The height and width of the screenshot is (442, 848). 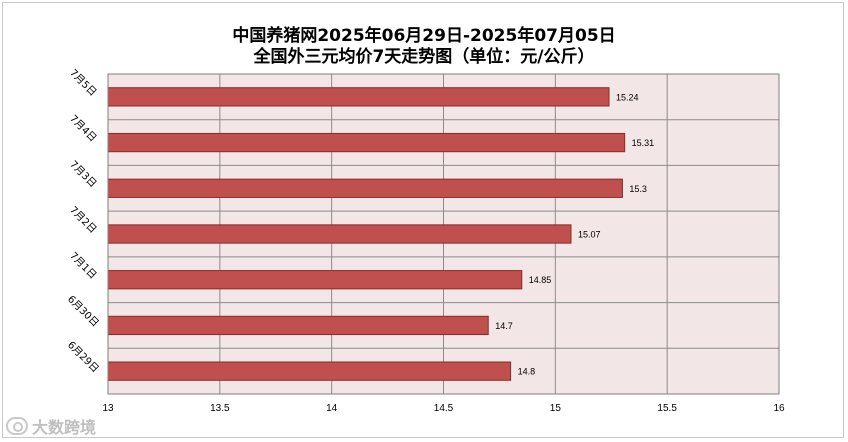 I want to click on watermark-text: 大数跨境, so click(x=64, y=427).